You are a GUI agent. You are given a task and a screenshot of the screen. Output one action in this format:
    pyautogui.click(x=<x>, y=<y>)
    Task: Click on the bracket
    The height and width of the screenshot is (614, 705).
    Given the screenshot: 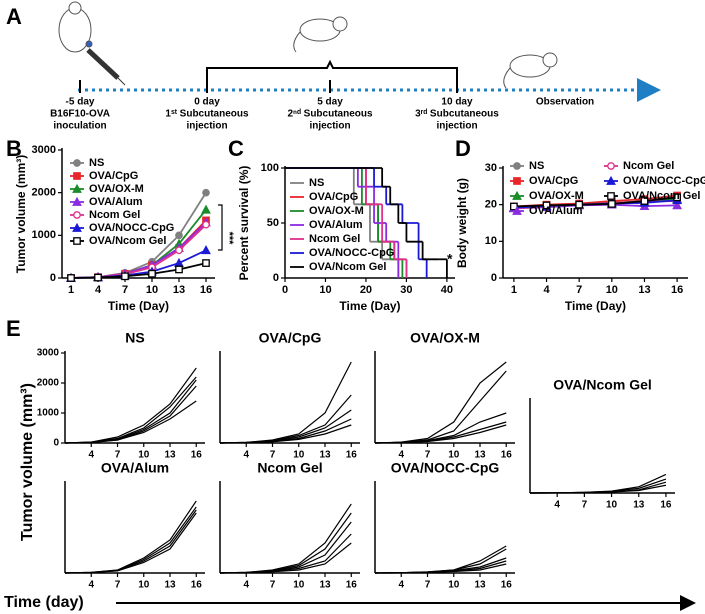 What is the action you would take?
    pyautogui.click(x=220, y=227)
    